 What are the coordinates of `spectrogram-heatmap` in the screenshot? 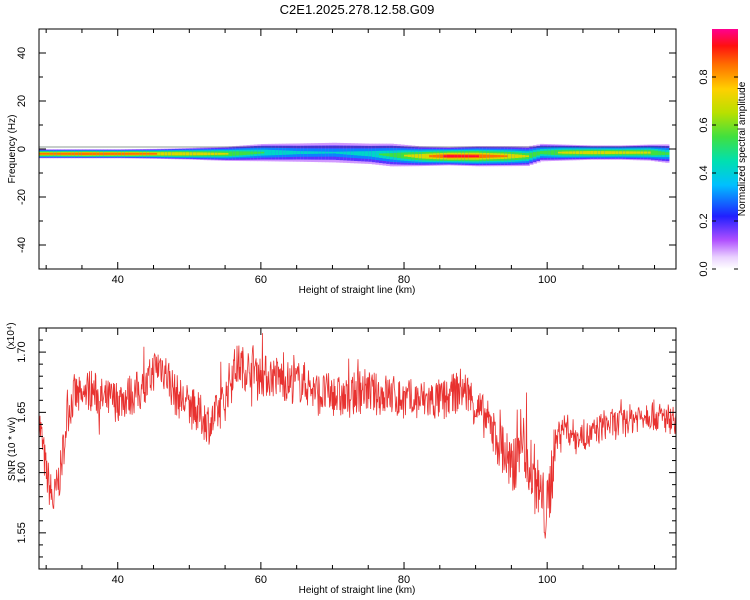 It's located at (354, 154).